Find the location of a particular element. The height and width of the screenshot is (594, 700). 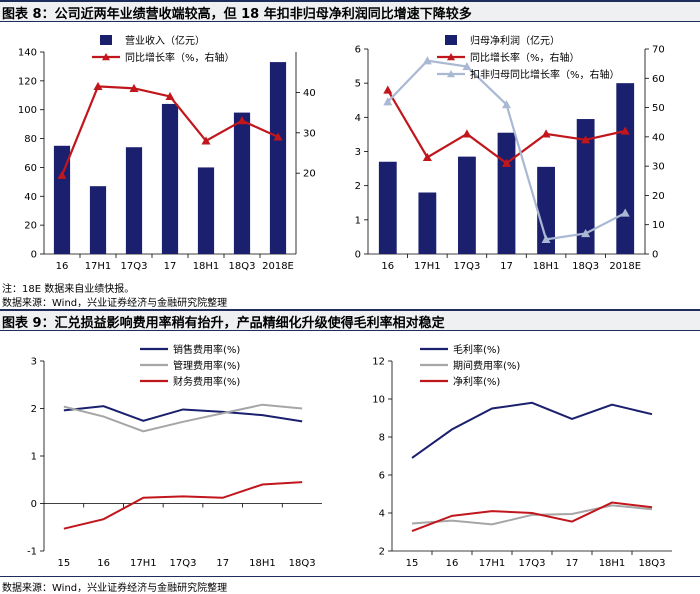

legend-label: 扣非归母同比增长率（%，右轴） is located at coordinates (545, 74).